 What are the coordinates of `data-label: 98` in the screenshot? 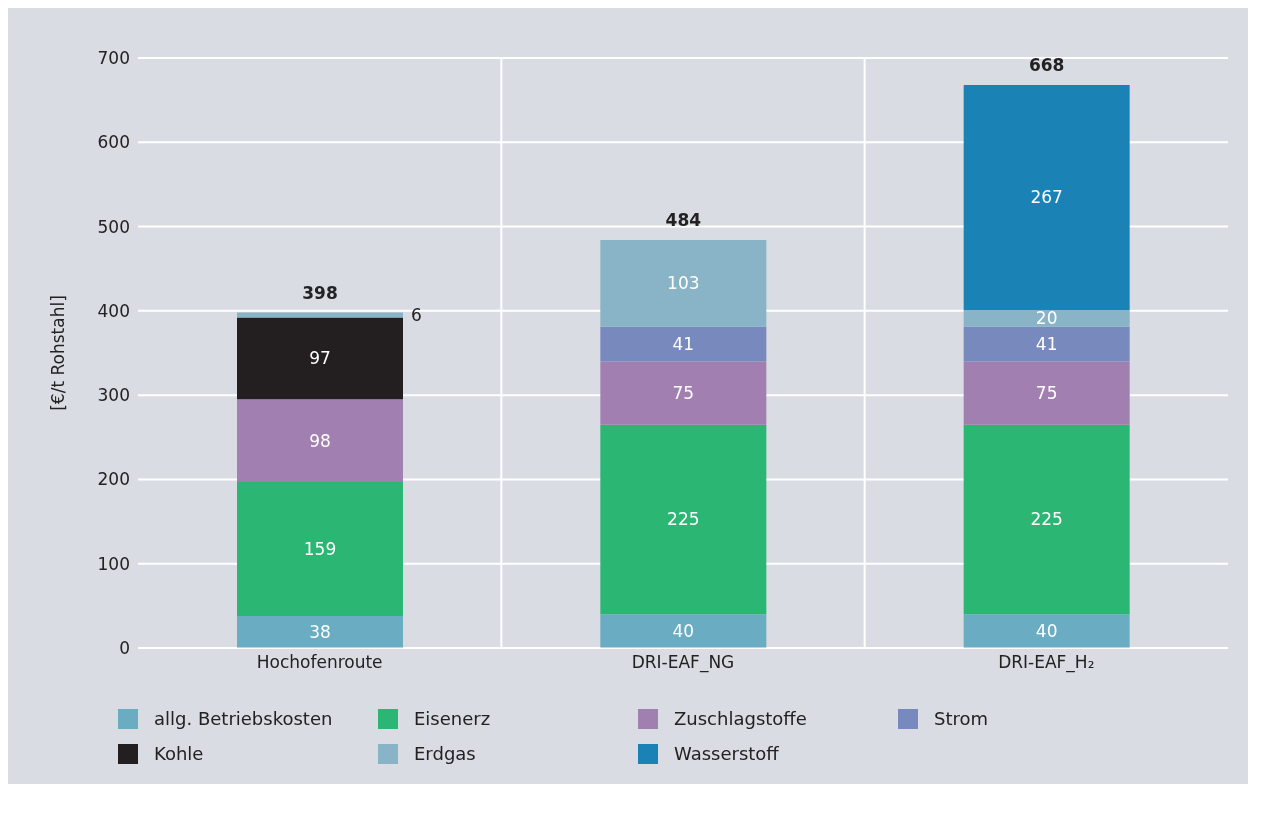 It's located at (320, 440).